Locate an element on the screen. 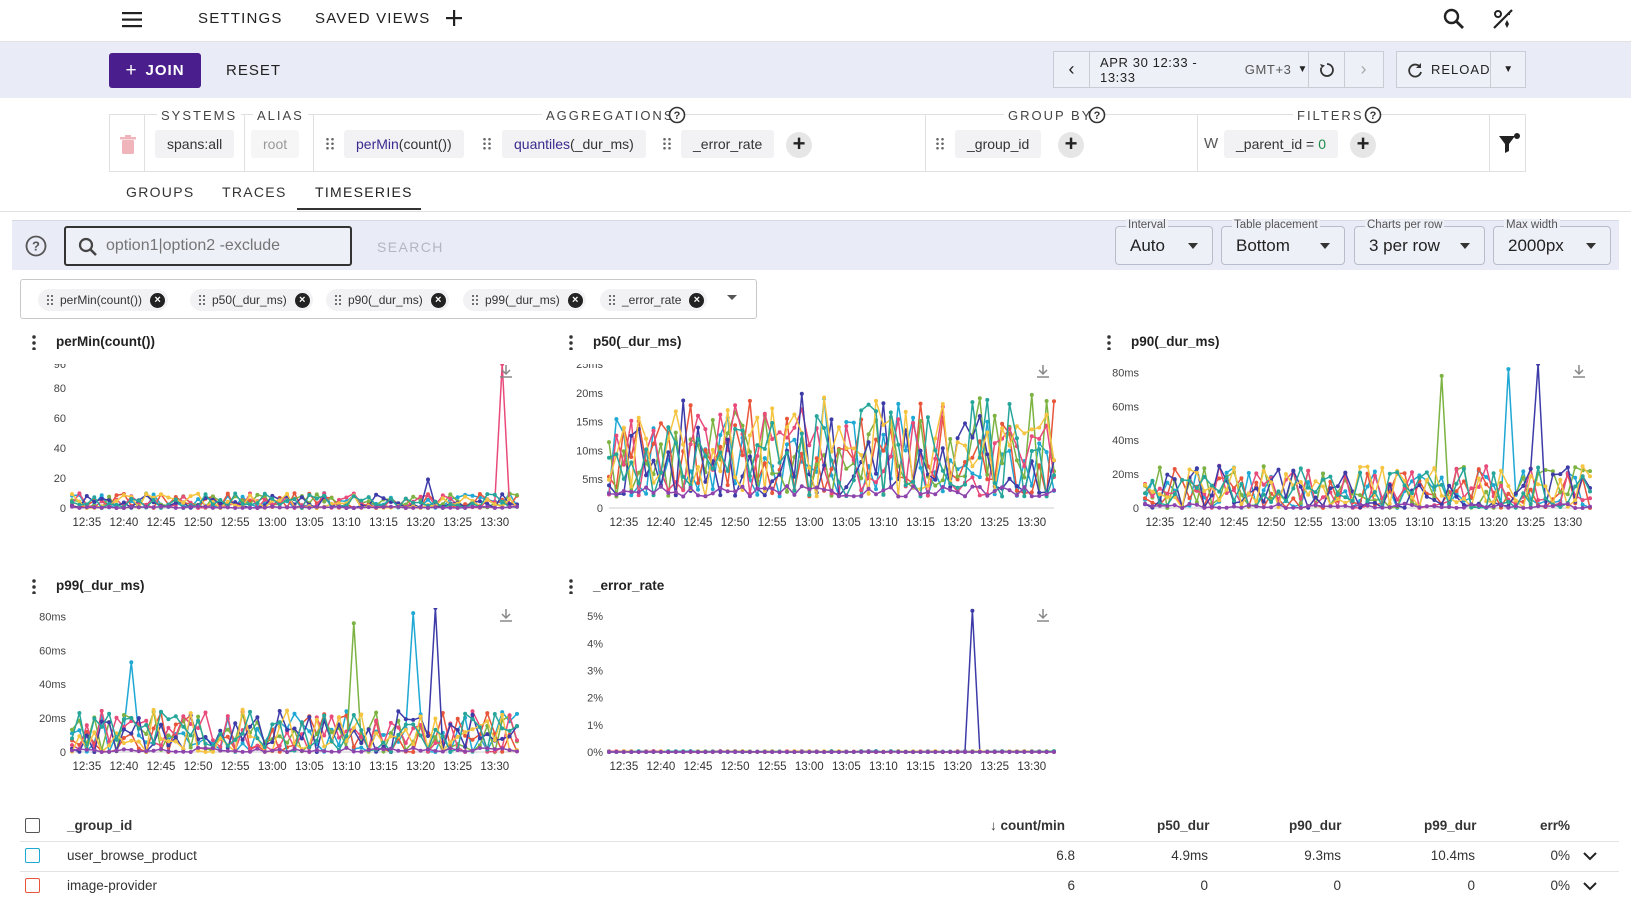 Image resolution: width=1631 pixels, height=902 pixels. interval-select: Interval Auto is located at coordinates (1164, 242).